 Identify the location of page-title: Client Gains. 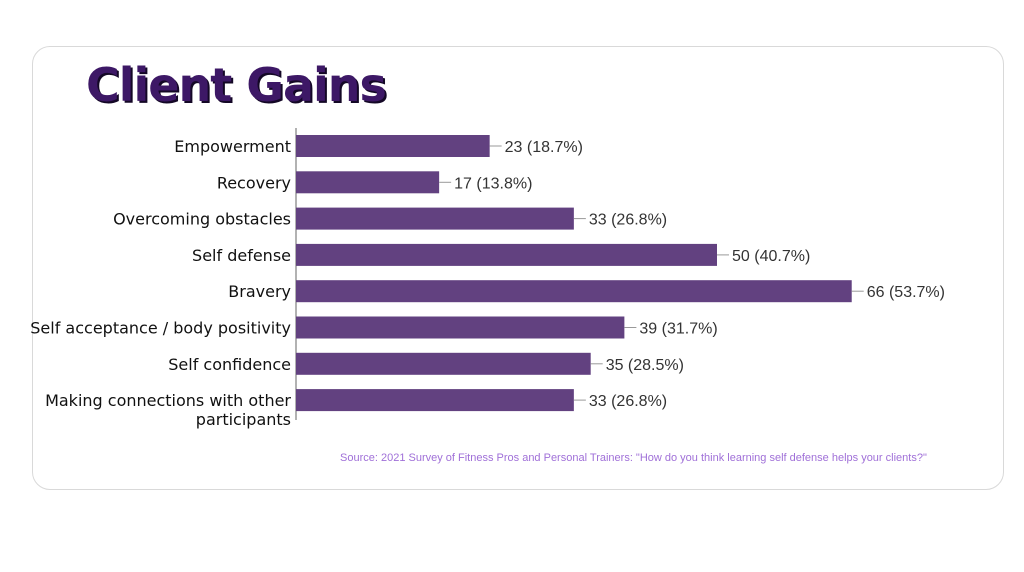
(236, 85).